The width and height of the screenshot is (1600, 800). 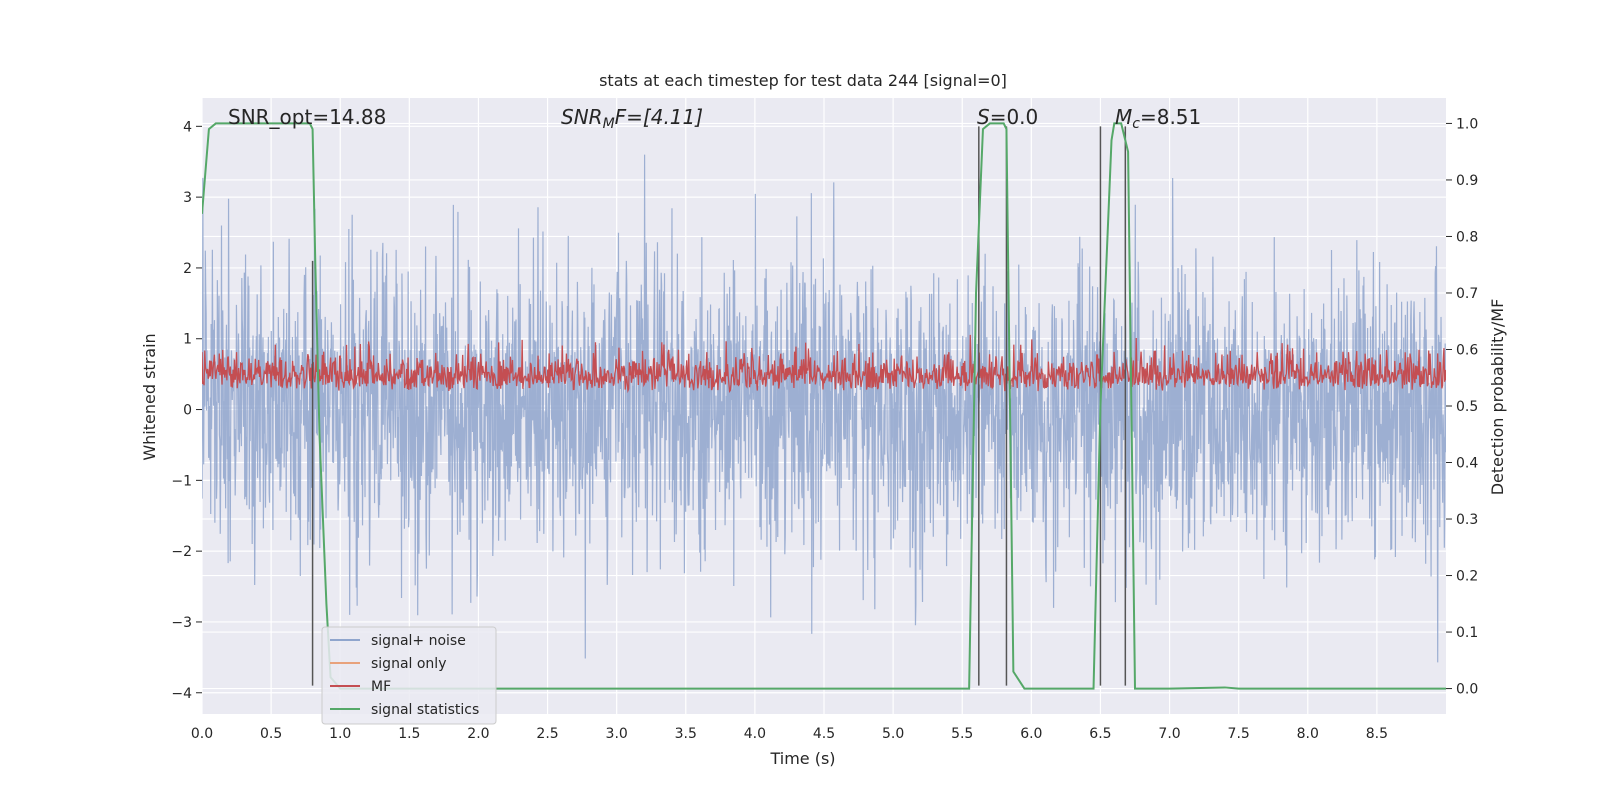 I want to click on series-mf-line, so click(x=824, y=364).